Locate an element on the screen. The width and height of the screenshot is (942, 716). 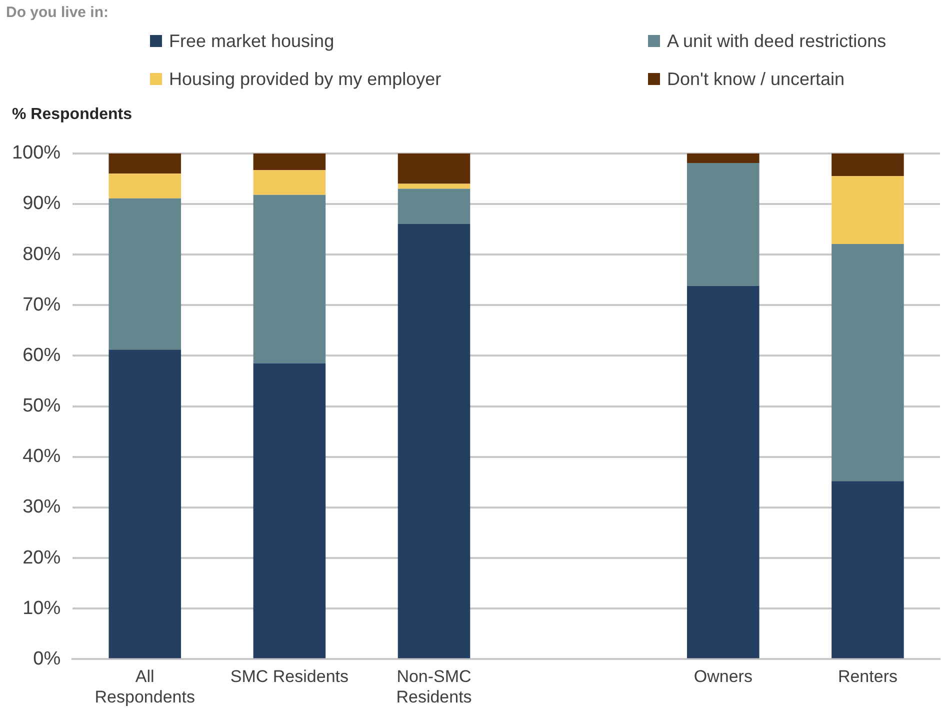
legend-label: A unit with deed restrictions is located at coordinates (776, 41).